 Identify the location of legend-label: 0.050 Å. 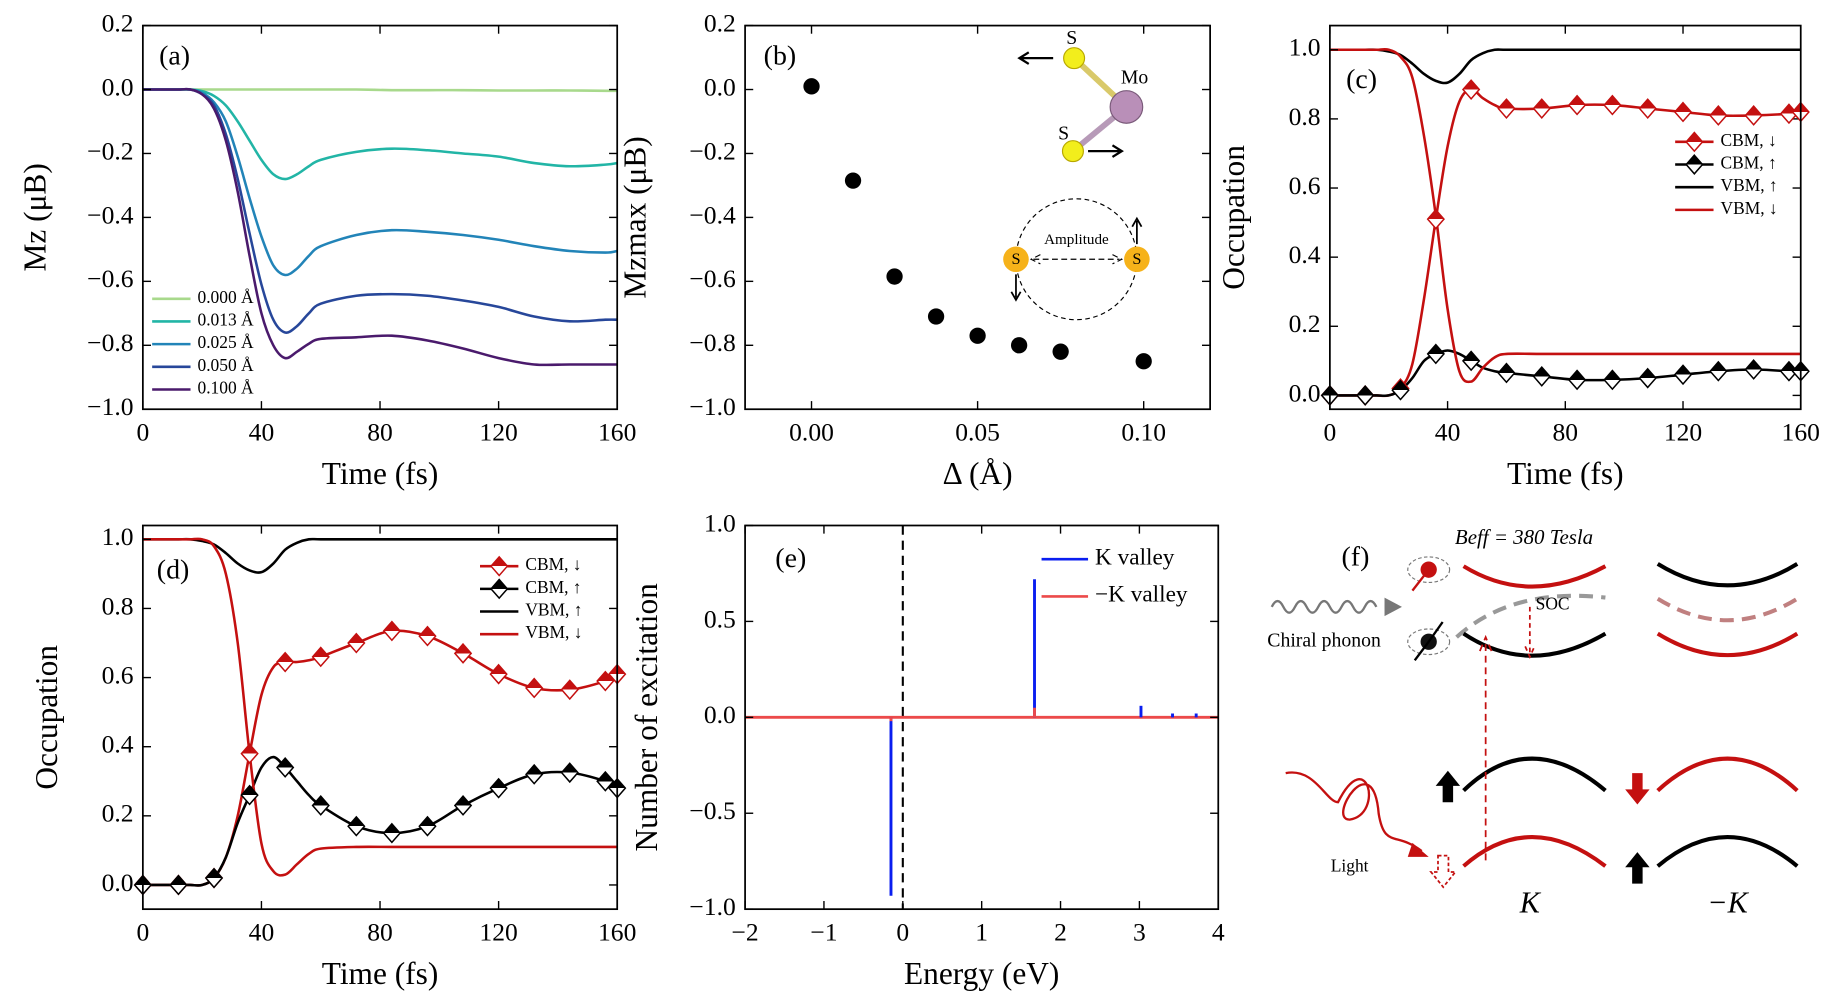
(226, 365).